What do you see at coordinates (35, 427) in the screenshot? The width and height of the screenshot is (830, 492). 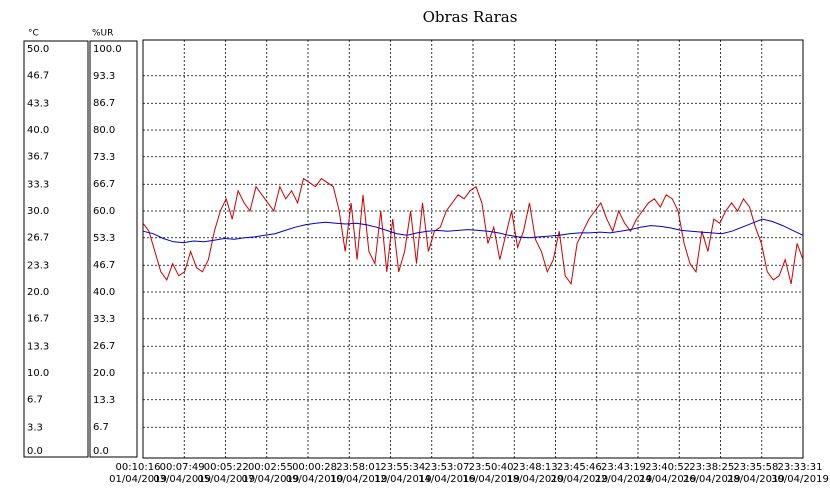 I see `y-tick-label: 3.3` at bounding box center [35, 427].